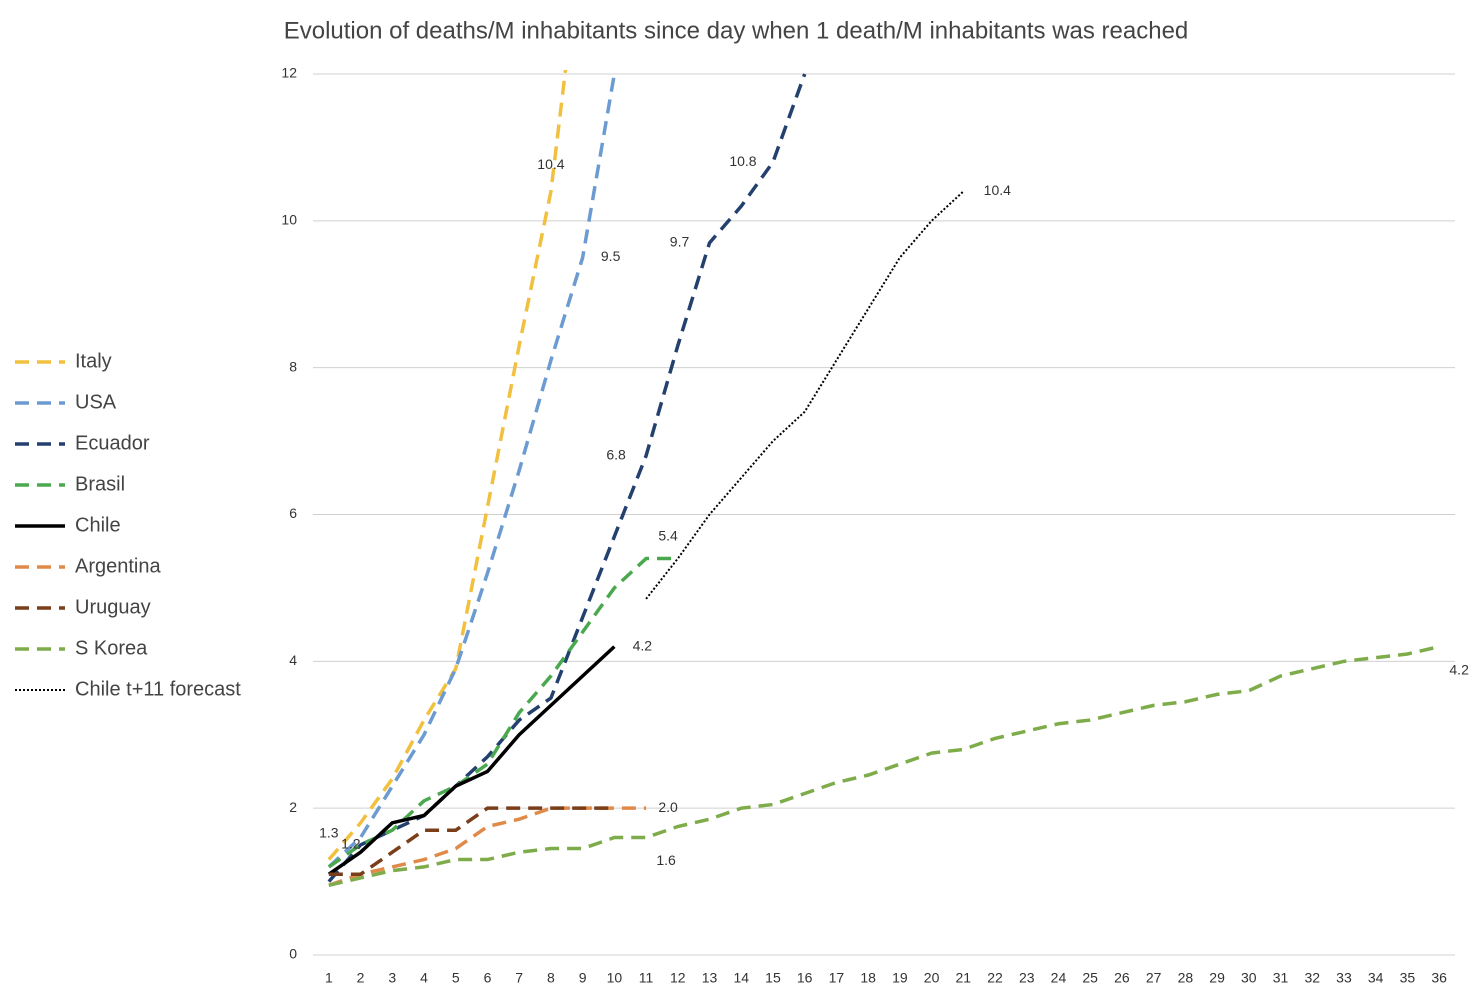  I want to click on data-label: 2.0, so click(668, 807).